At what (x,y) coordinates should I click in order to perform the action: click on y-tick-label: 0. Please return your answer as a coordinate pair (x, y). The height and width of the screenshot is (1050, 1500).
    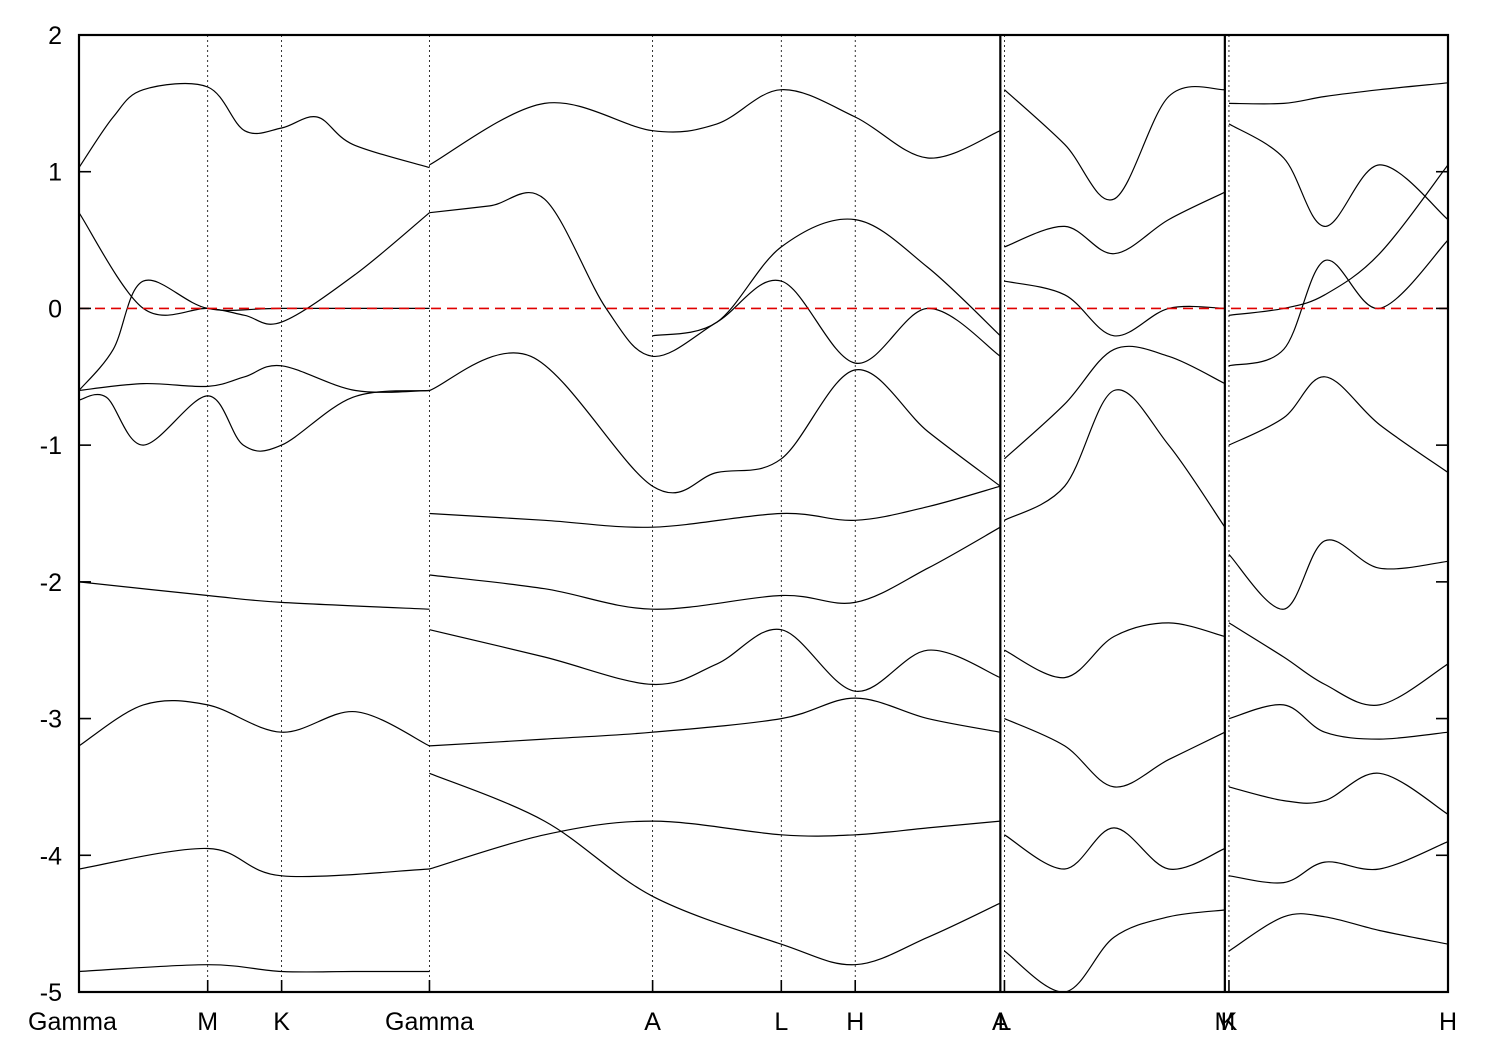
    Looking at the image, I should click on (55, 309).